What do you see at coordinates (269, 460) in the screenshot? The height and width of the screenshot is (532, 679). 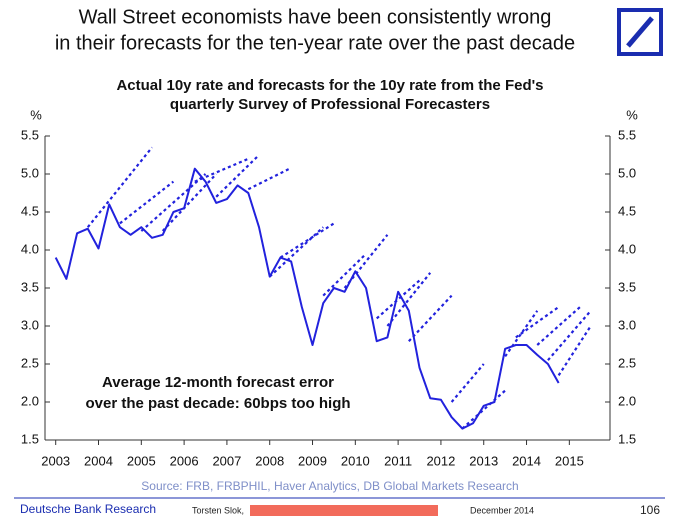 I see `x-tick-label: 2008` at bounding box center [269, 460].